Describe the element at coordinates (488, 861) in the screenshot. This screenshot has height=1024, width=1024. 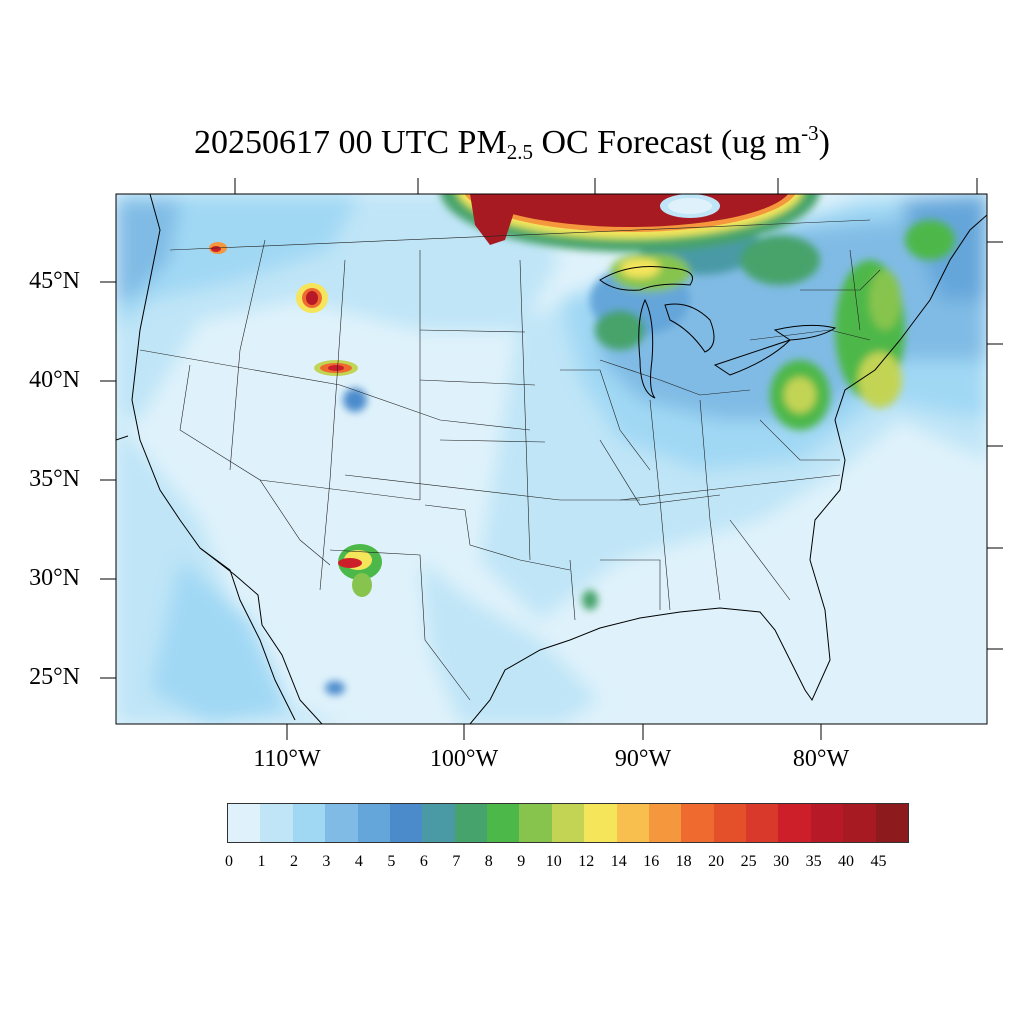
I see `colorbar-tick-label: 8` at that location.